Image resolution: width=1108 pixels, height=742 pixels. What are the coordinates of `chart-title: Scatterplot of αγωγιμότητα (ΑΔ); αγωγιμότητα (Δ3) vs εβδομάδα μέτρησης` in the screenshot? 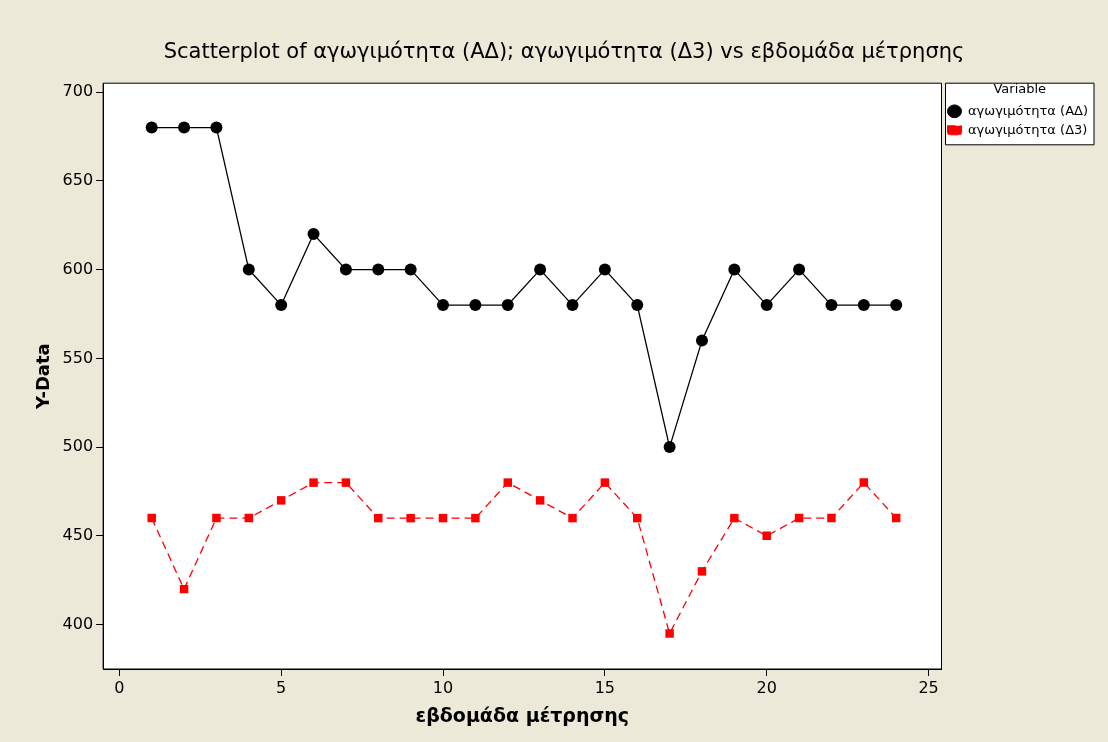 It's located at (564, 51).